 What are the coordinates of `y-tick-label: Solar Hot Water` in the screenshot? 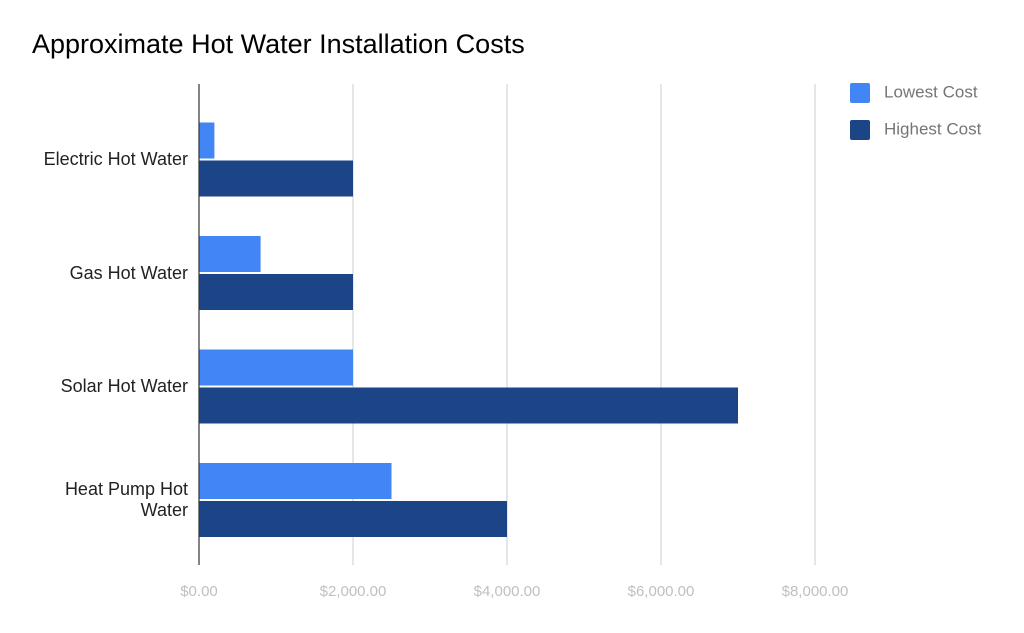 It's located at (124, 386).